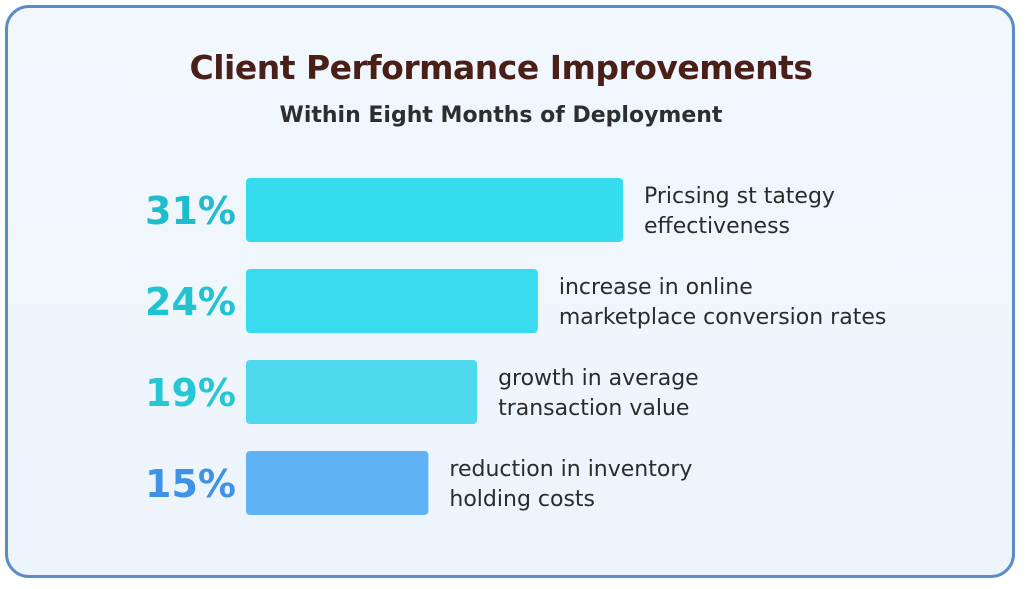 The image size is (1026, 589). Describe the element at coordinates (656, 287) in the screenshot. I see `bar-description-line: increase in online` at that location.